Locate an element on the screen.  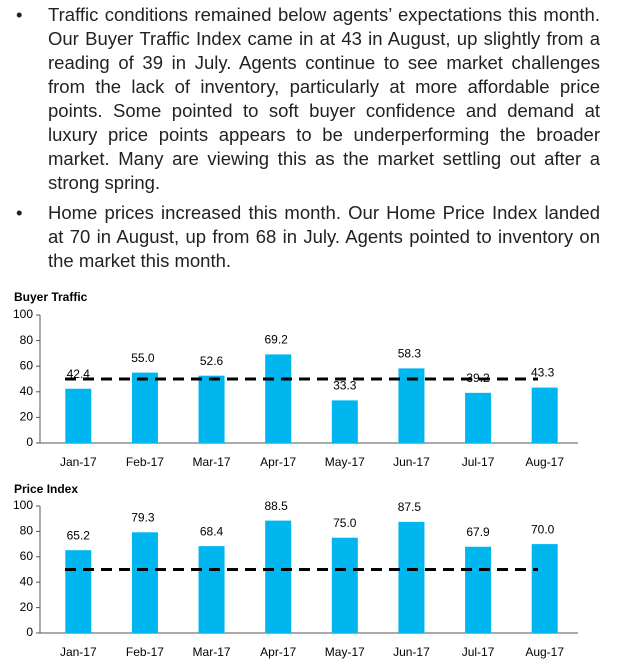
data-label: 52.6 is located at coordinates (212, 361).